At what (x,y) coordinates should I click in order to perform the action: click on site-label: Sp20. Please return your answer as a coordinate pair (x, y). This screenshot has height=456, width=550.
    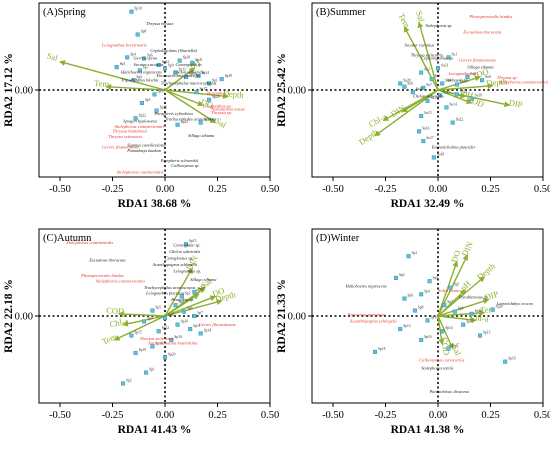
    Looking at the image, I should click on (216, 97).